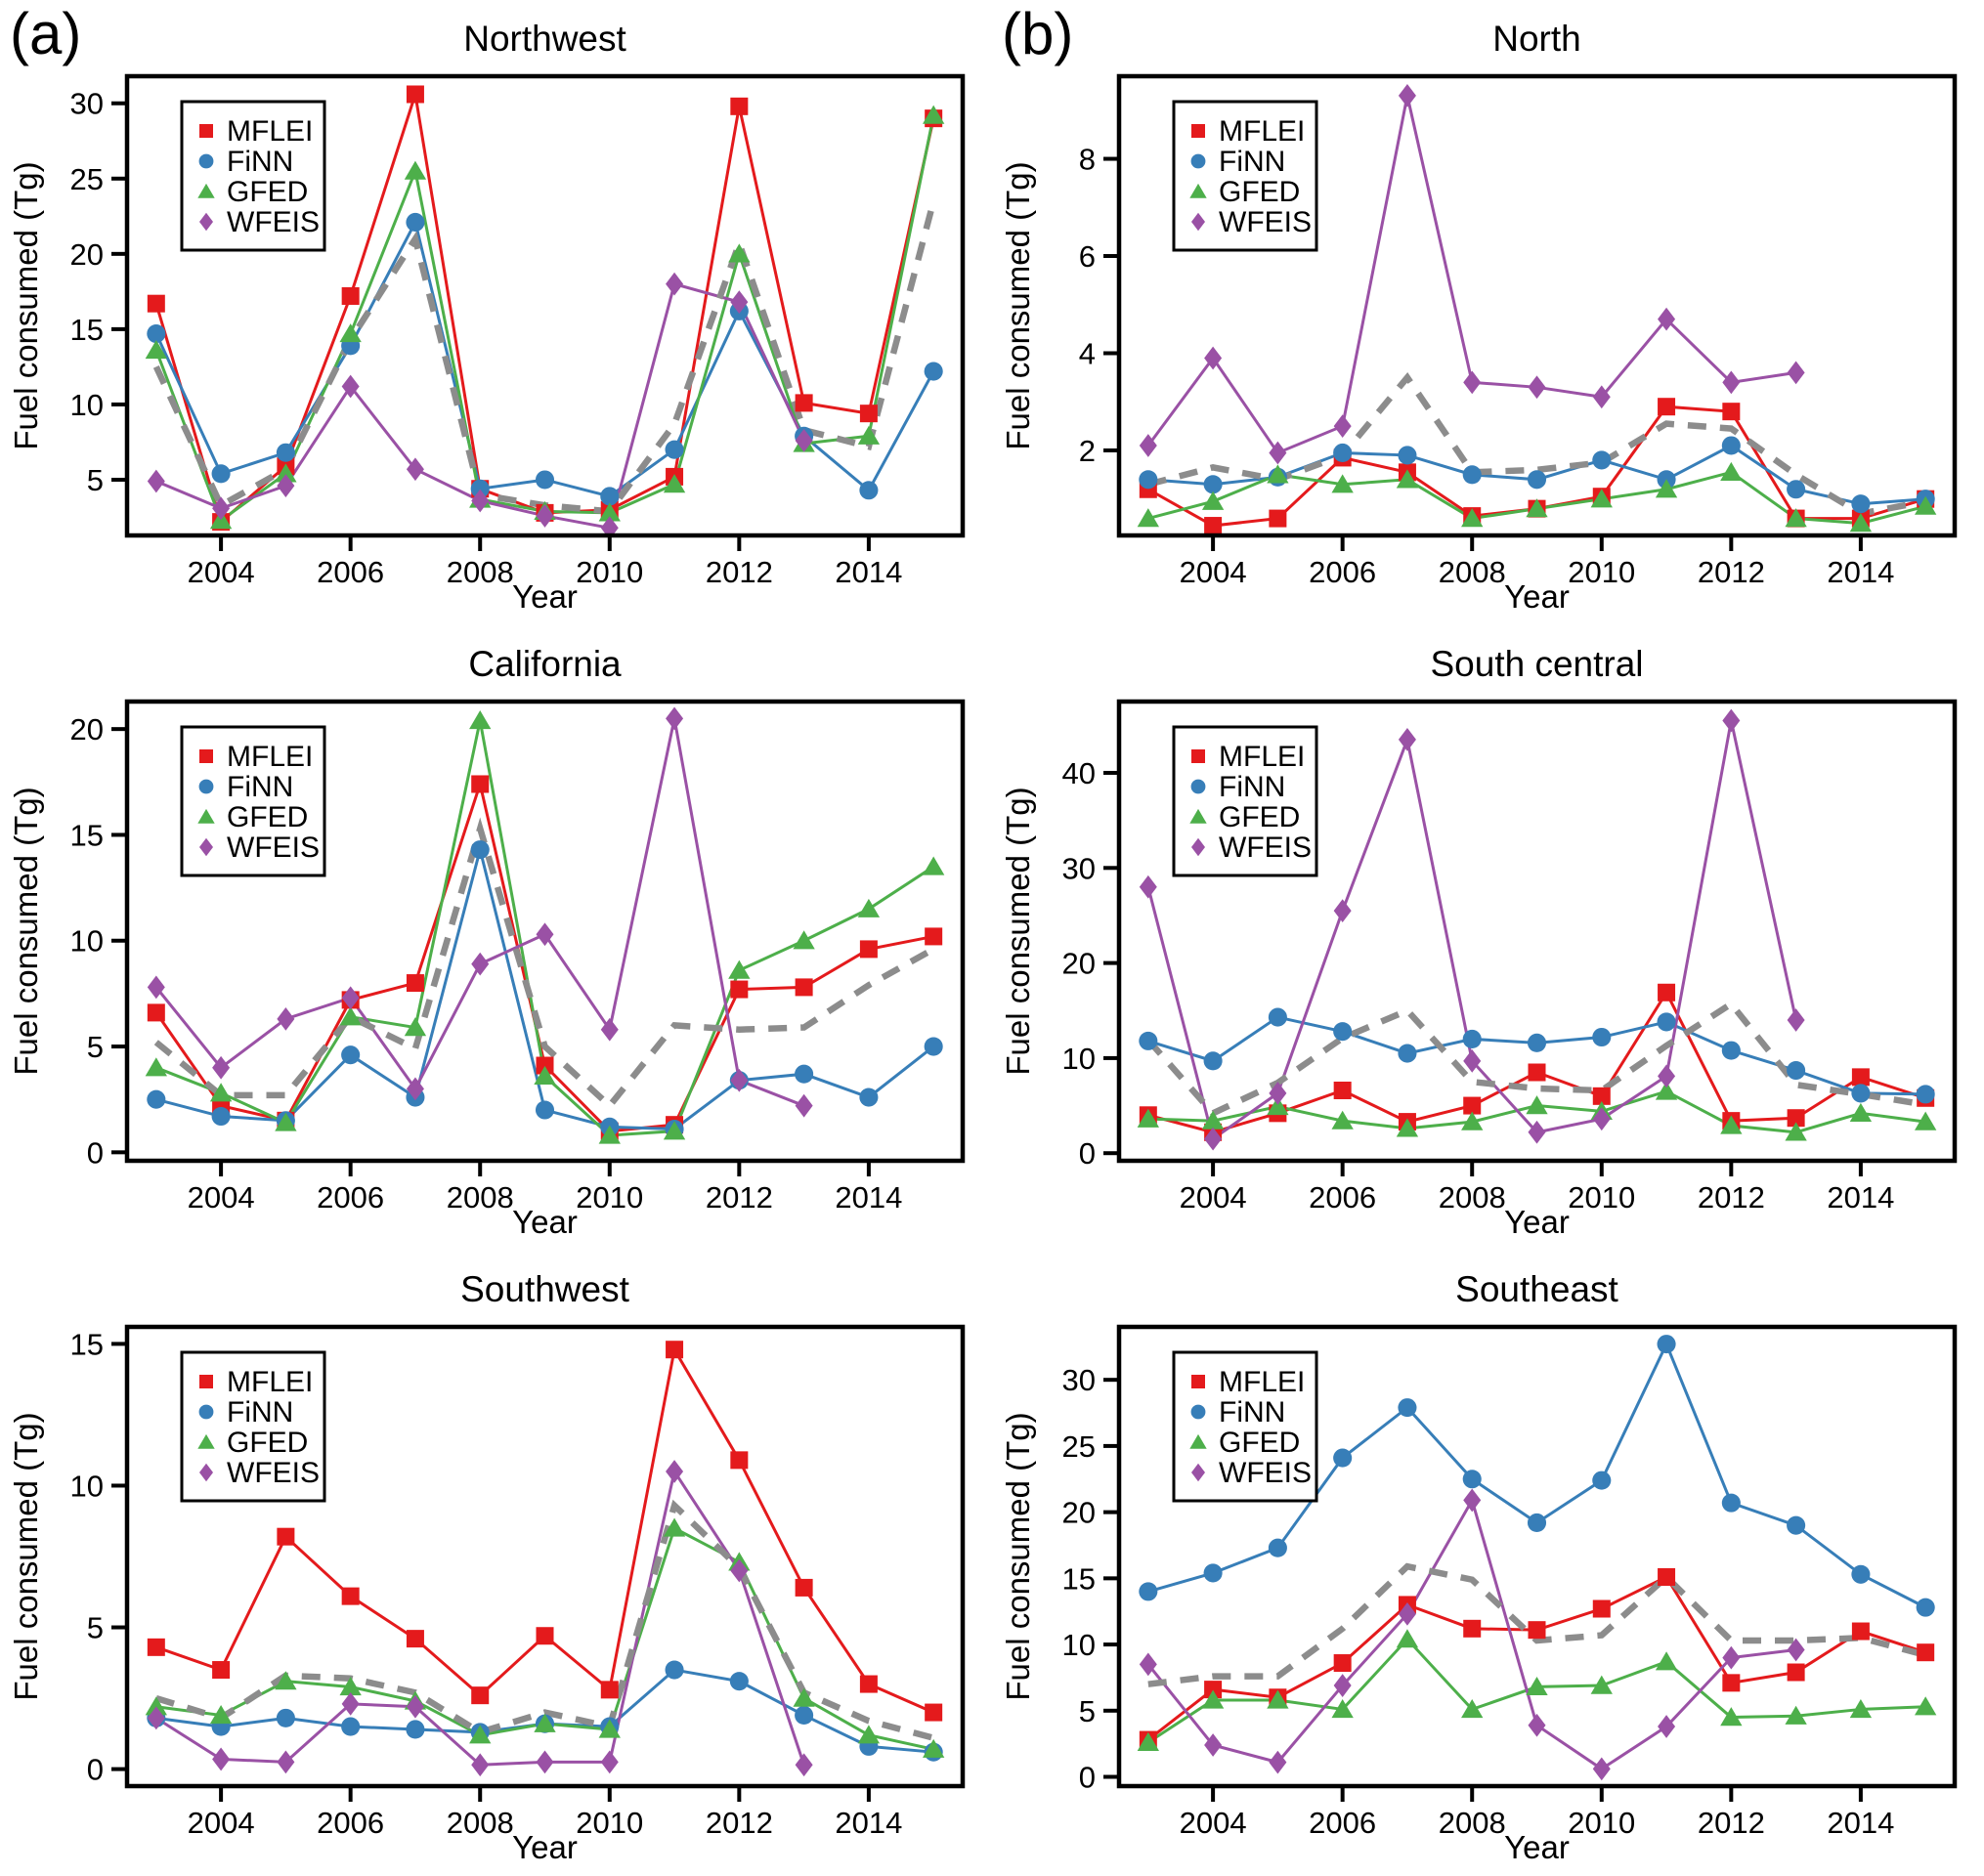  What do you see at coordinates (274, 1473) in the screenshot?
I see `legend-label-wfeis: WFEIS` at bounding box center [274, 1473].